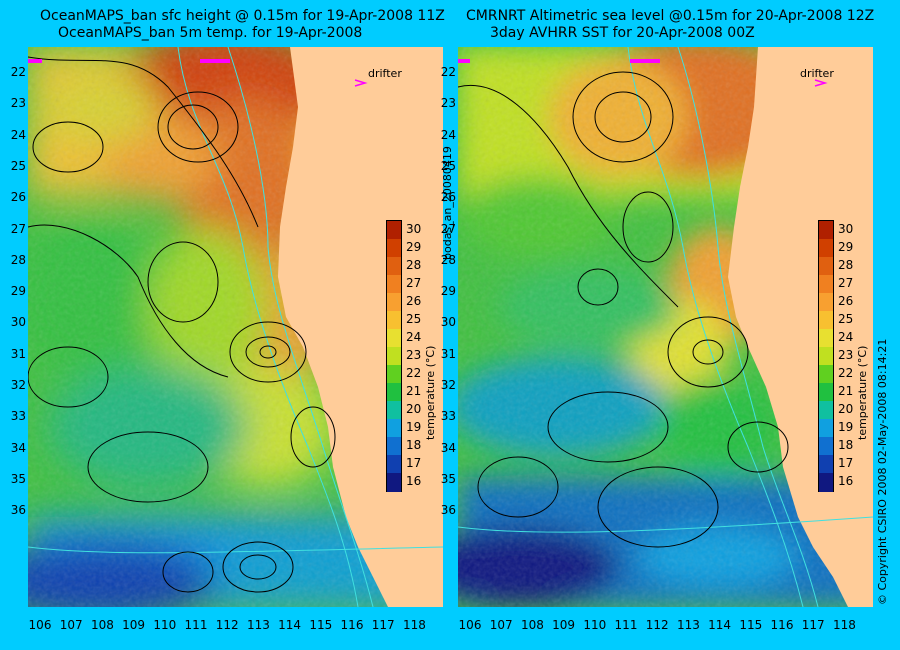 The width and height of the screenshot is (900, 650). What do you see at coordinates (846, 337) in the screenshot?
I see `colorbar-tick-label: 24` at bounding box center [846, 337].